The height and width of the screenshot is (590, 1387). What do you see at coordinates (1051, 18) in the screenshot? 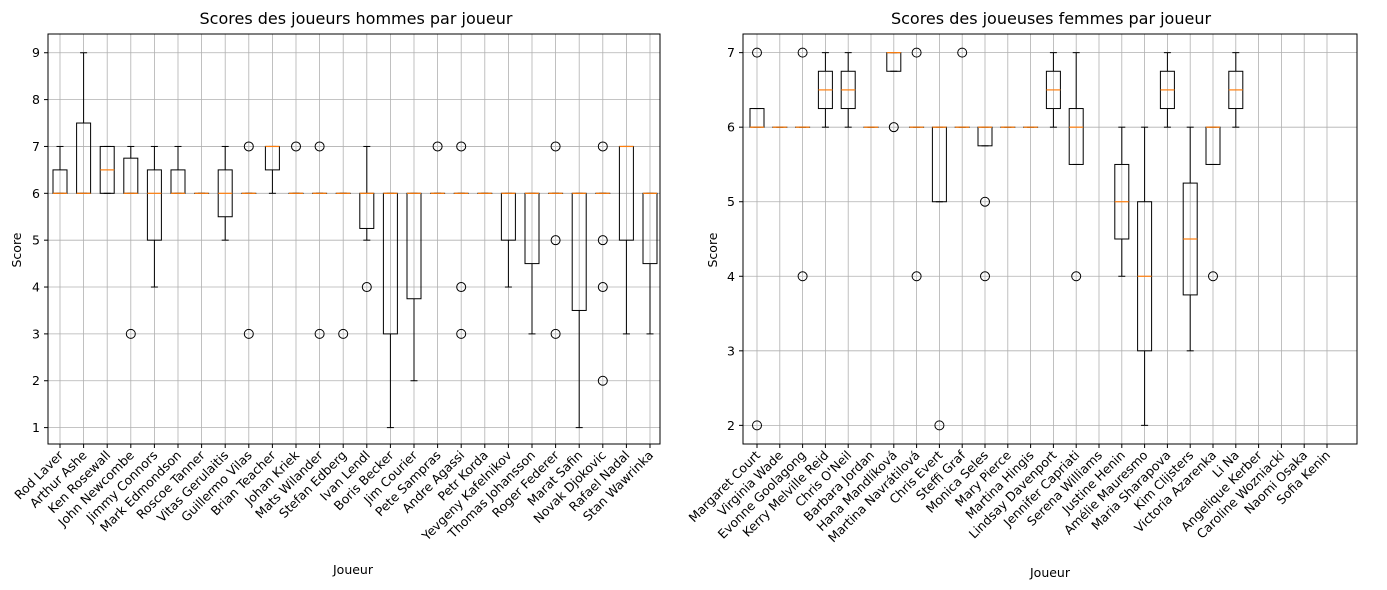
I see `women-chart-title: Scores des joueuses femmes par joueur` at bounding box center [1051, 18].